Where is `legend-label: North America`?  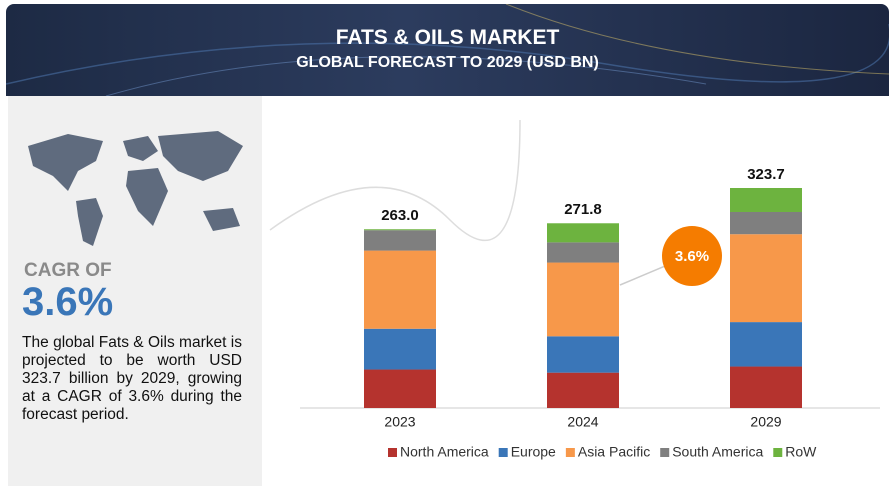 legend-label: North America is located at coordinates (444, 452).